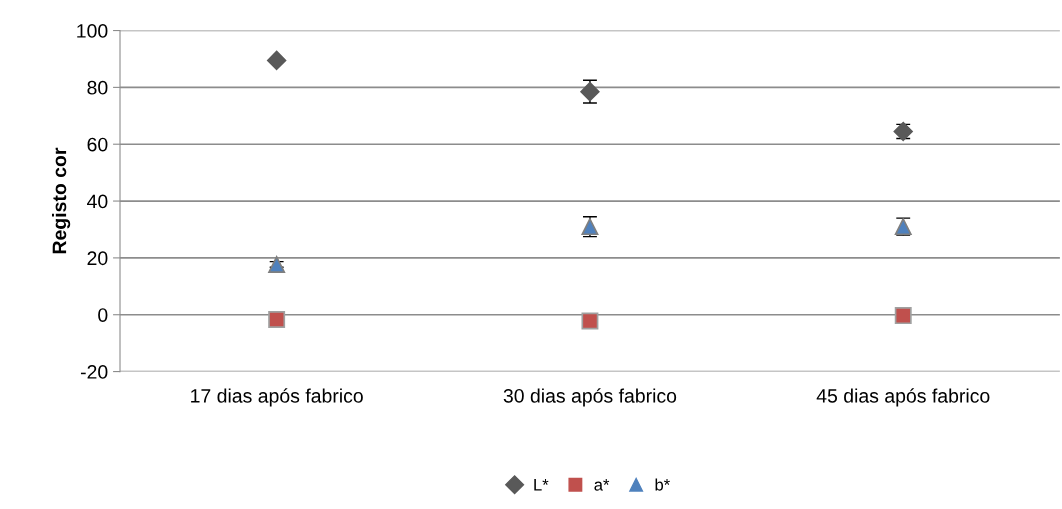 This screenshot has width=1062, height=509. What do you see at coordinates (602, 485) in the screenshot?
I see `legend-label: a*` at bounding box center [602, 485].